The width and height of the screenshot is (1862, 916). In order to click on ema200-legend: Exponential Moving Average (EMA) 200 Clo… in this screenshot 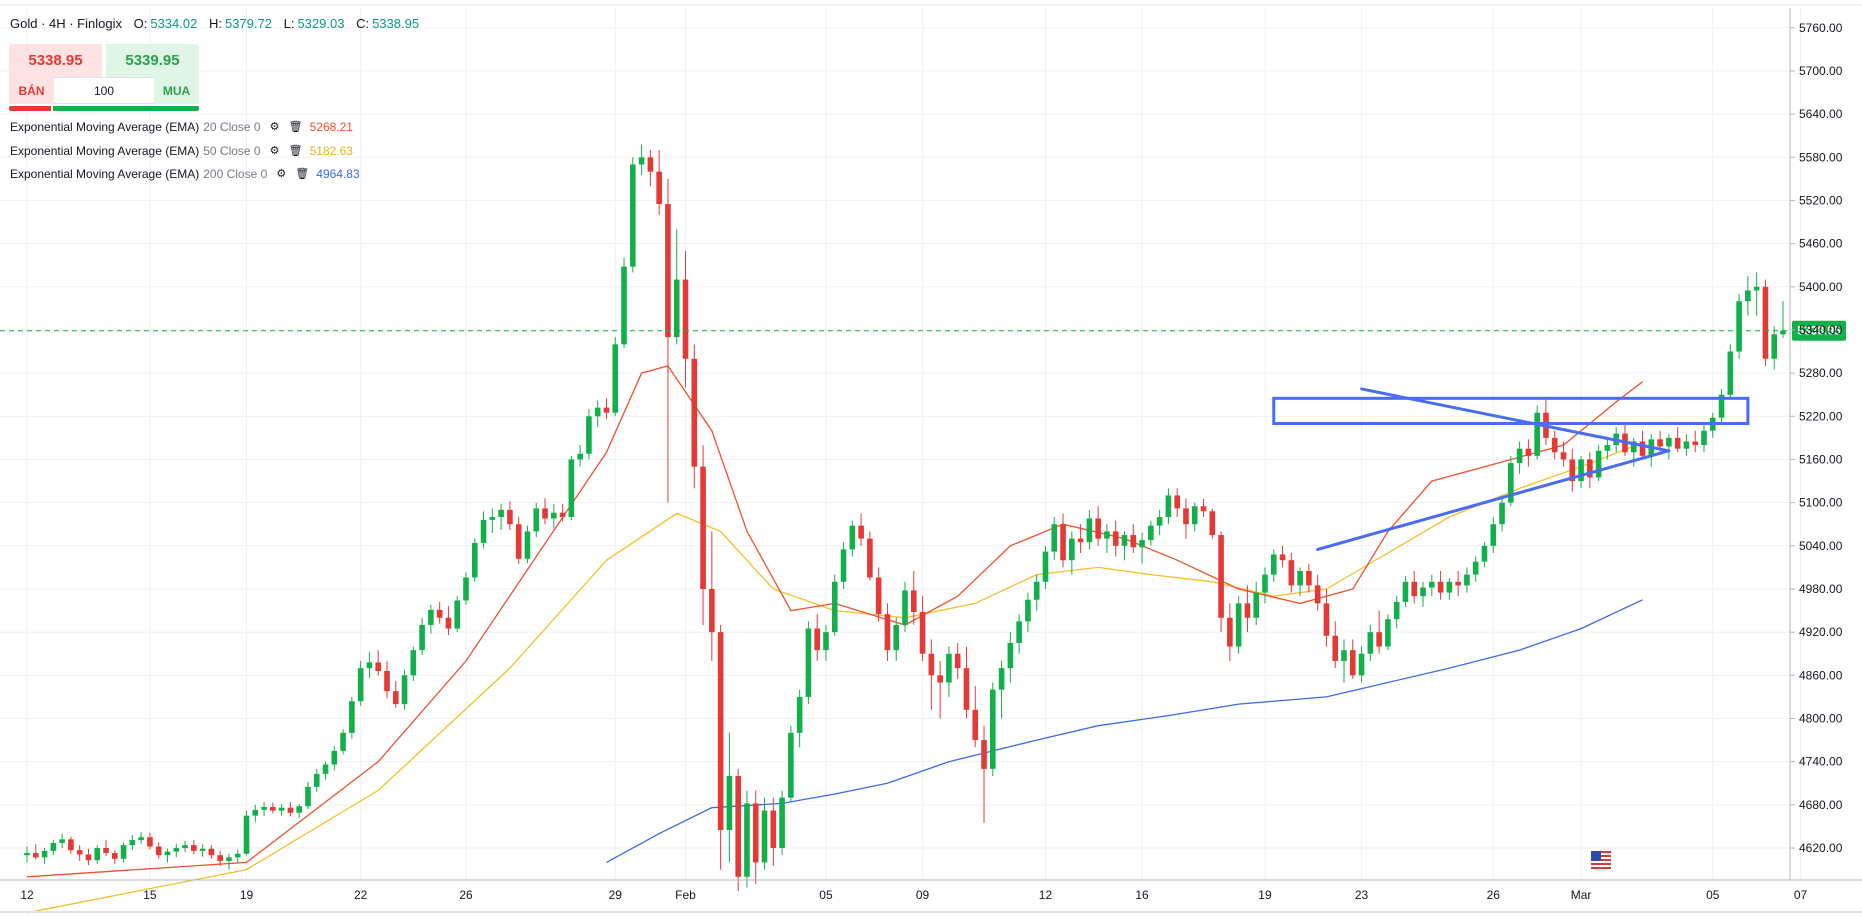, I will do `click(185, 174)`.